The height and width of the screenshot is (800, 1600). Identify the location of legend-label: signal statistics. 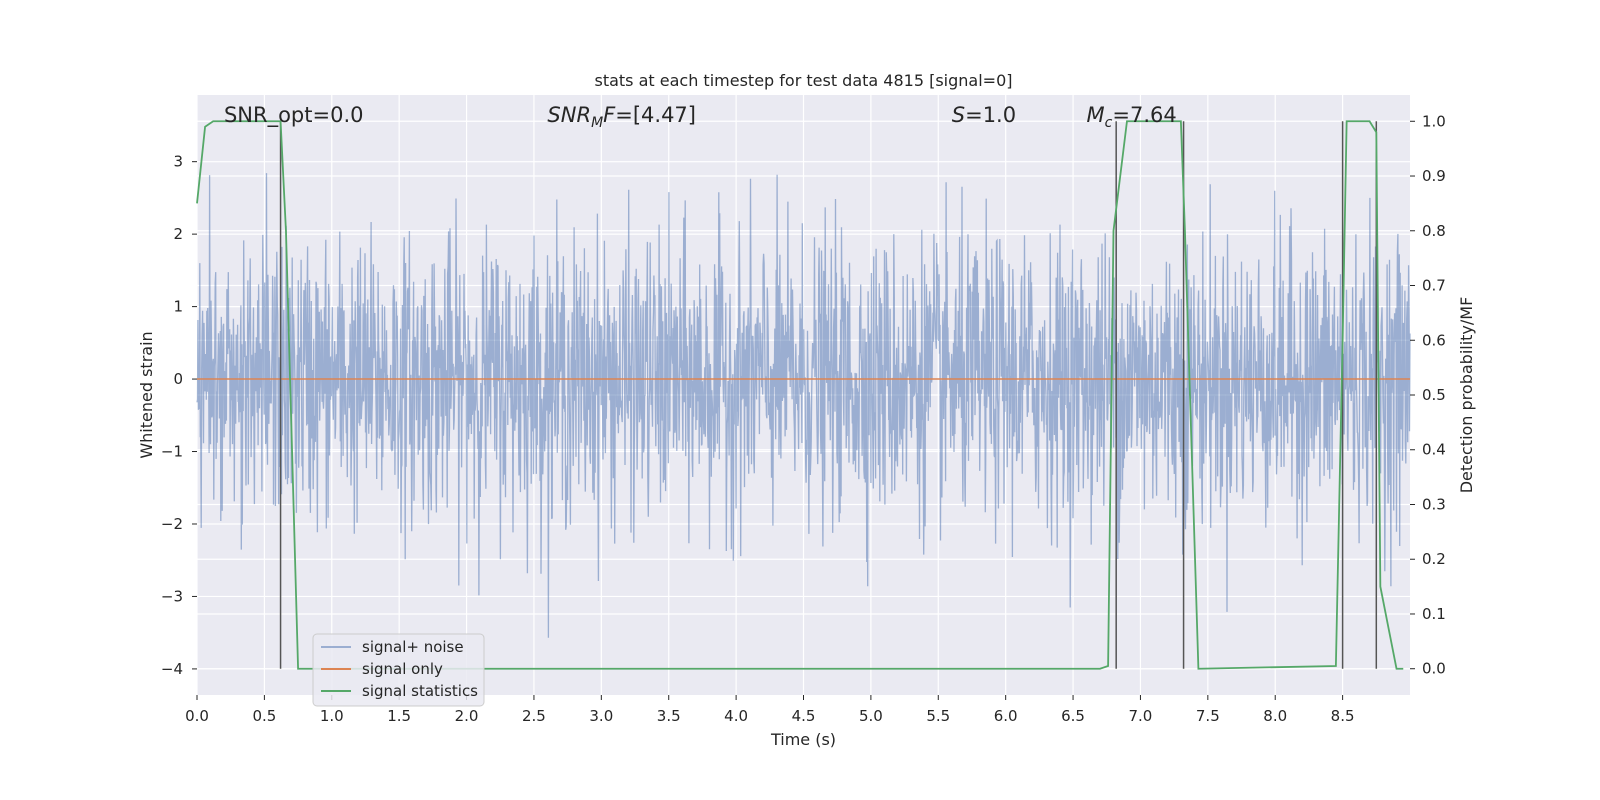
(420, 691).